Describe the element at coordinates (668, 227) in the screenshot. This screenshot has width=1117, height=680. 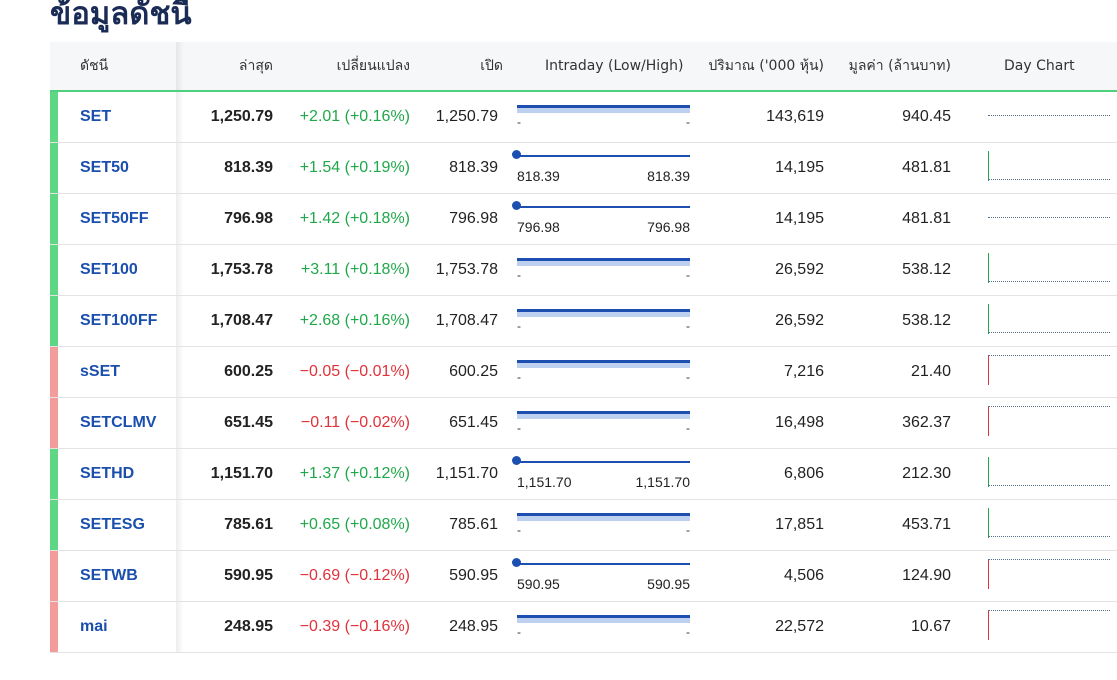
I see `intraday-high: 796.98` at that location.